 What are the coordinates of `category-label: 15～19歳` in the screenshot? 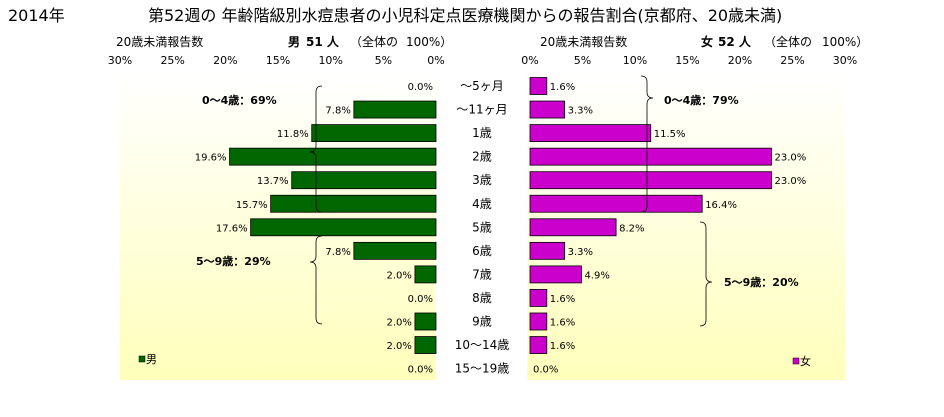 It's located at (482, 369).